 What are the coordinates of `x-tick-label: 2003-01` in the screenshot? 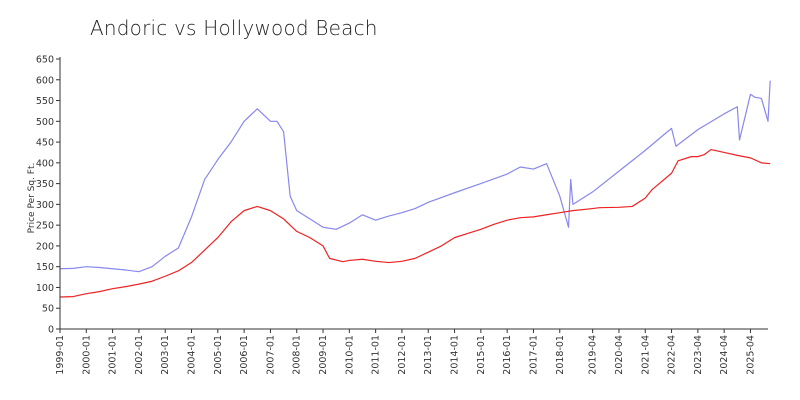 It's located at (165, 355).